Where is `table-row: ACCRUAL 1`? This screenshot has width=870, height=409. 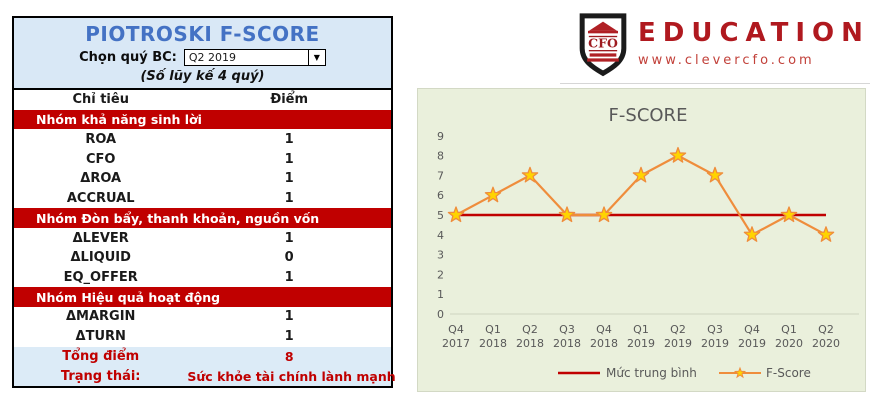 table-row: ACCRUAL 1 is located at coordinates (202, 199).